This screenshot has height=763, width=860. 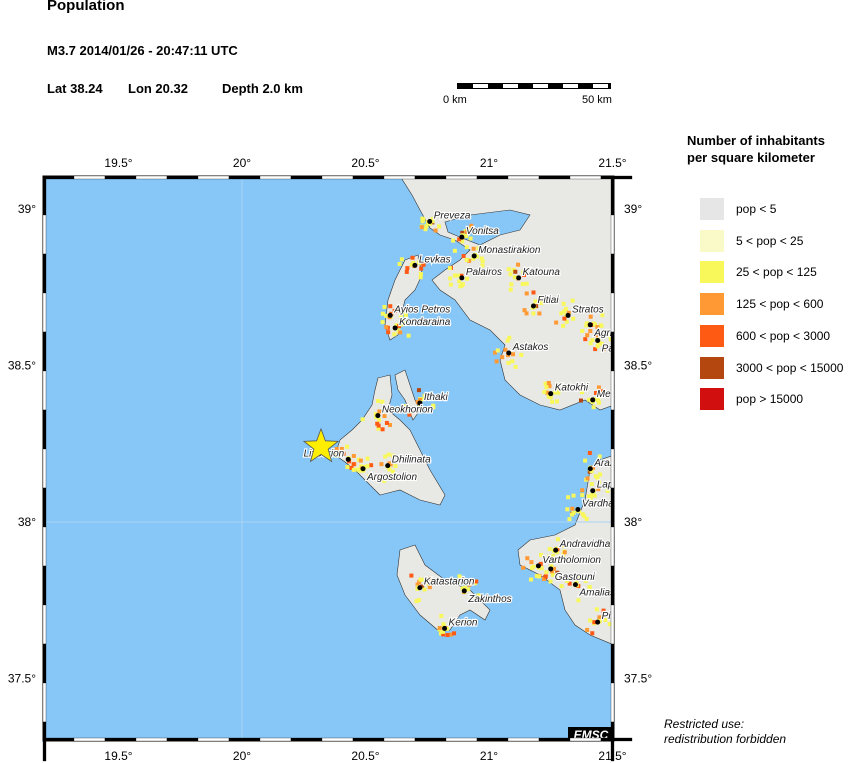 I want to click on legend-item: 125 < pop < 600, so click(x=761, y=304).